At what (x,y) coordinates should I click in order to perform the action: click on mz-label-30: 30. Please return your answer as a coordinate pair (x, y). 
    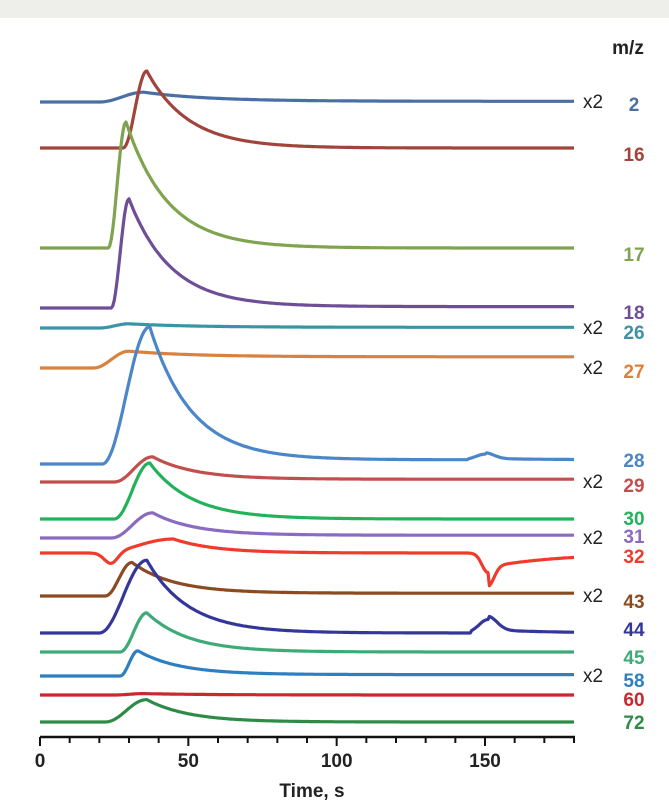
    Looking at the image, I should click on (633, 519).